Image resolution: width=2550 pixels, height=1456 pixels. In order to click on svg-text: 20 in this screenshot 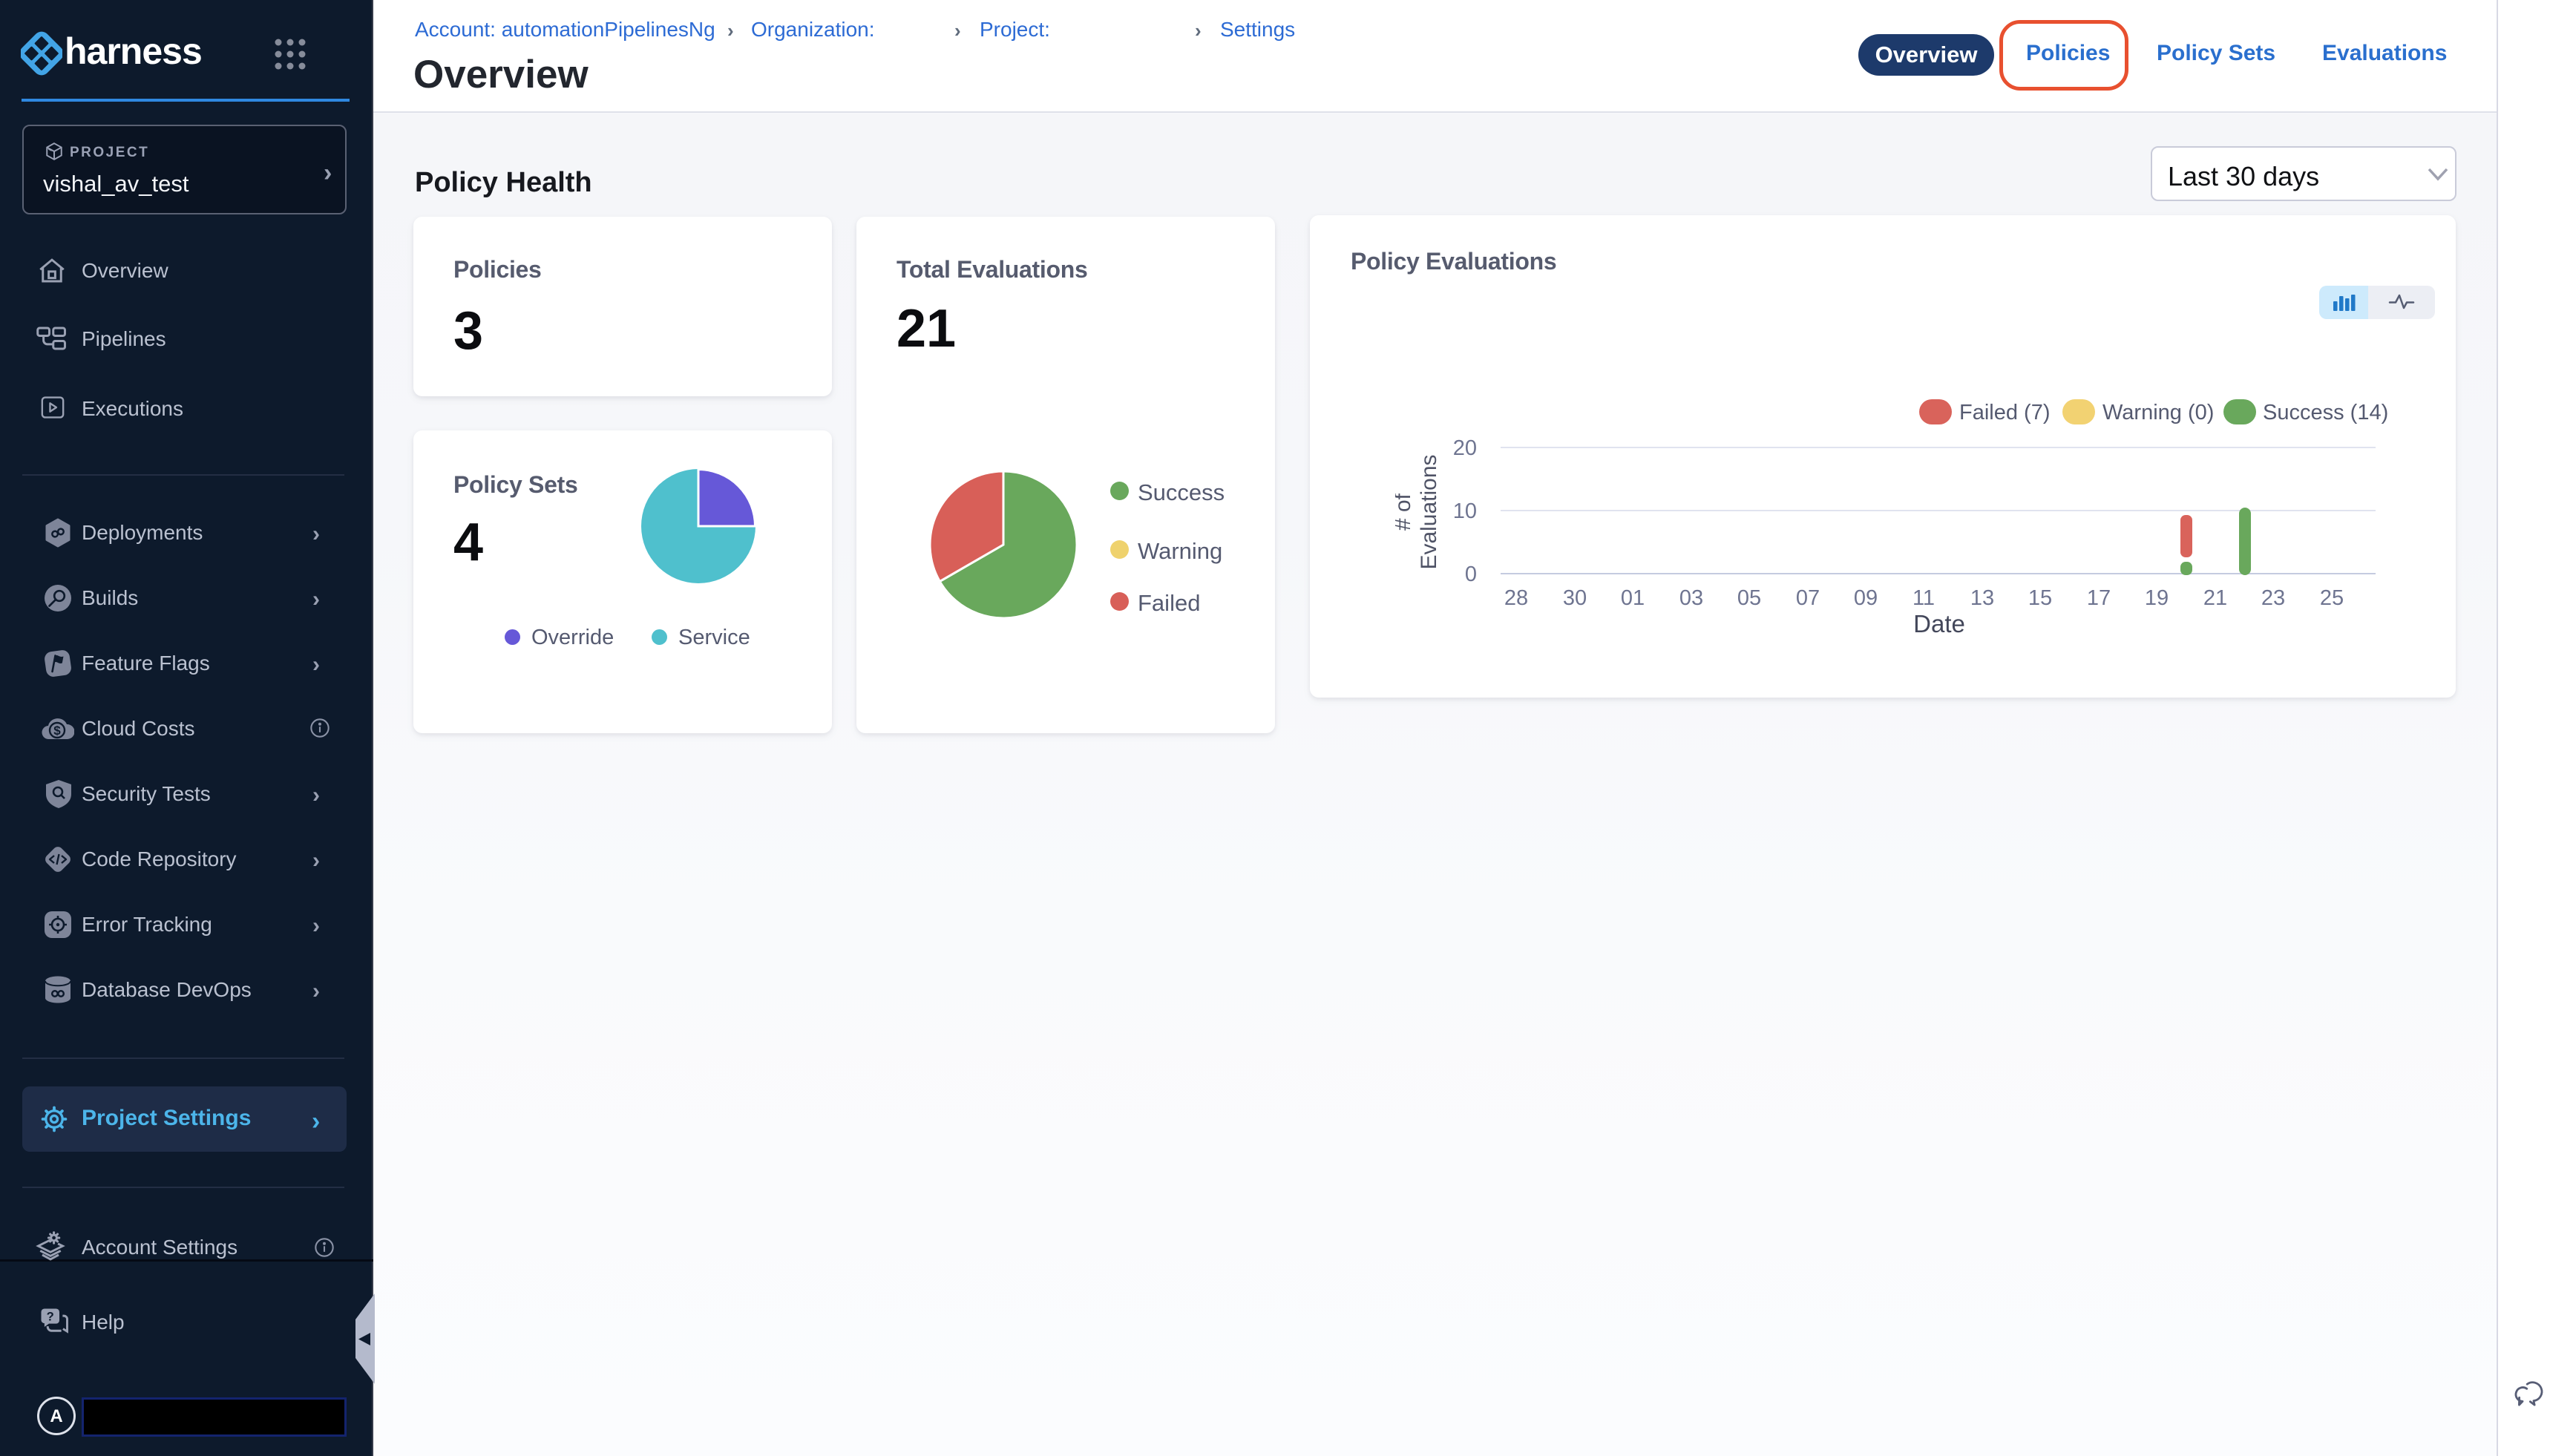, I will do `click(1465, 449)`.